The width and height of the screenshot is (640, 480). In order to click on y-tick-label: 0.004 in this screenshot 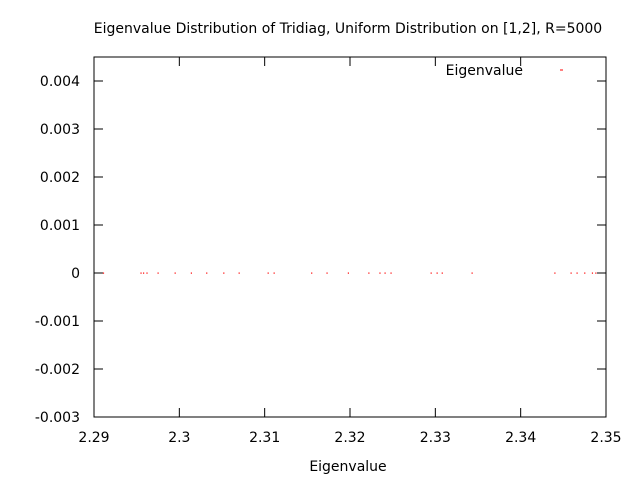, I will do `click(60, 82)`.